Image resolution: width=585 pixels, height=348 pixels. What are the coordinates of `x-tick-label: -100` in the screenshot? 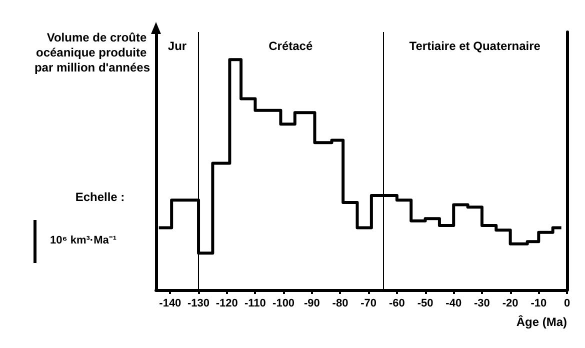 It's located at (283, 304).